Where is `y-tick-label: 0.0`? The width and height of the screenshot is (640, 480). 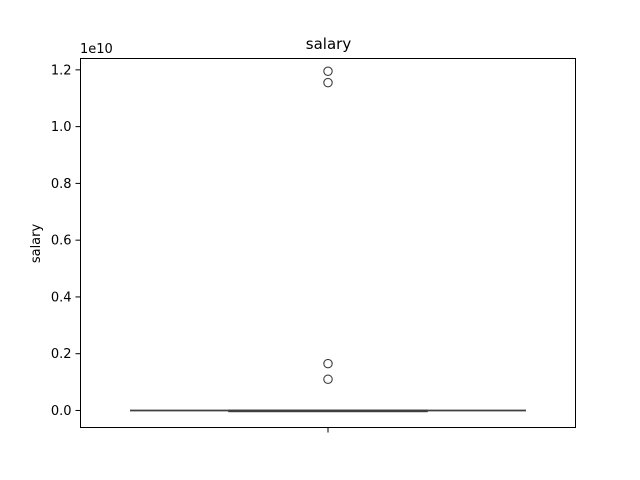 y-tick-label: 0.0 is located at coordinates (61, 411).